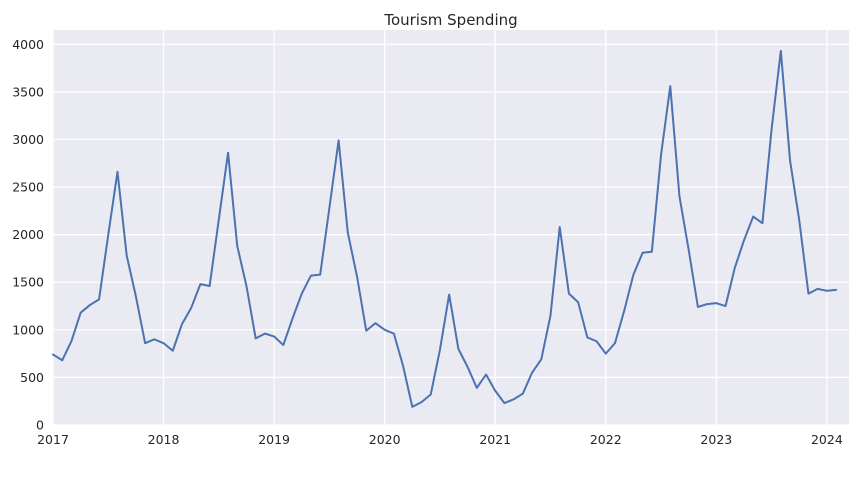 This screenshot has height=480, width=864. I want to click on x-tick-label: 2022, so click(606, 439).